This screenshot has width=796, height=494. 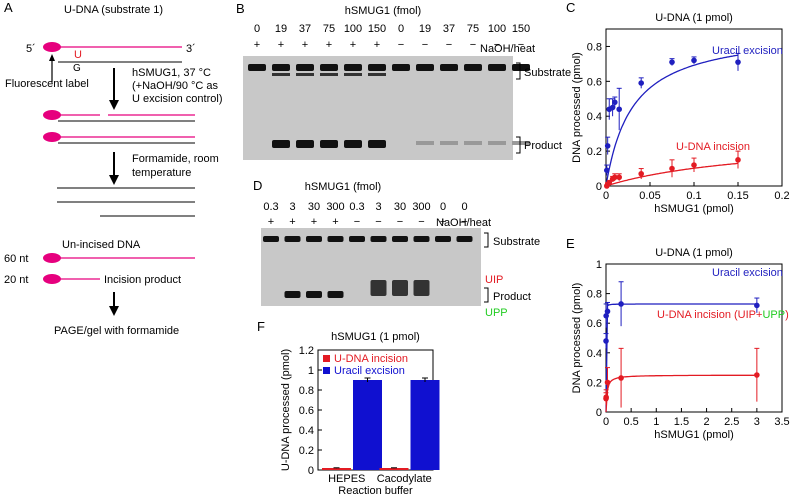 What do you see at coordinates (486, 240) in the screenshot?
I see `gel-d-substrate-bracket` at bounding box center [486, 240].